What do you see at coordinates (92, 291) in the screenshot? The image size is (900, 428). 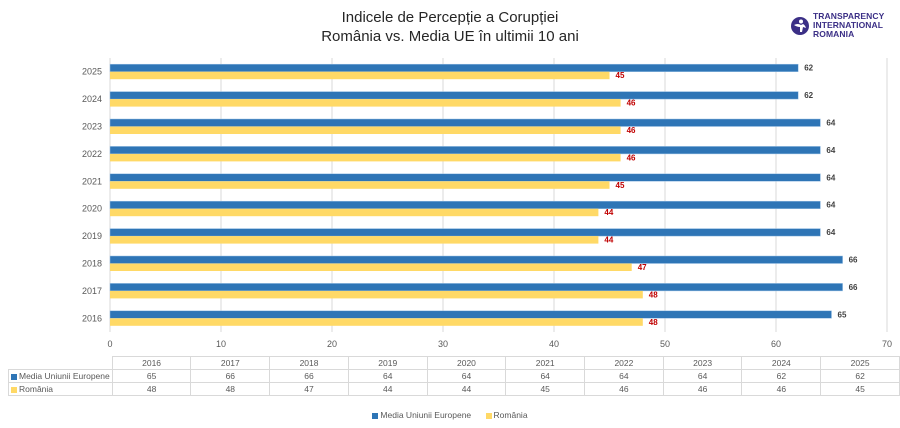 I see `y-tick-label: 2017` at bounding box center [92, 291].